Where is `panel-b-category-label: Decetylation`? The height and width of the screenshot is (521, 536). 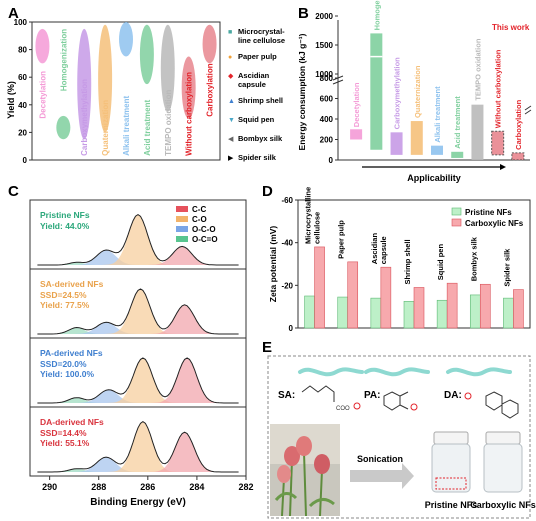
panel-b-category-label: Decetylation is located at coordinates (356, 104).